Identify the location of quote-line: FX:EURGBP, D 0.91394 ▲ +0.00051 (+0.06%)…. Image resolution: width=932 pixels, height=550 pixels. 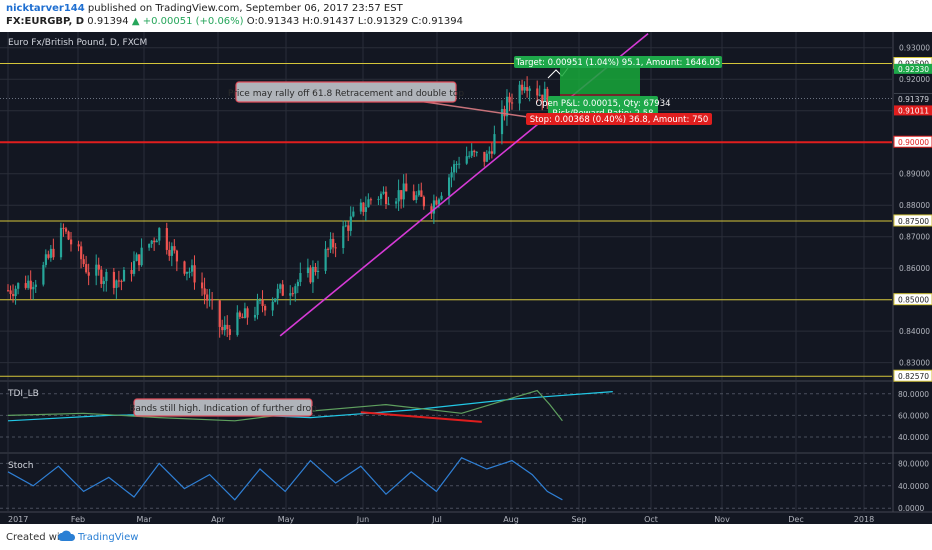
(234, 21).